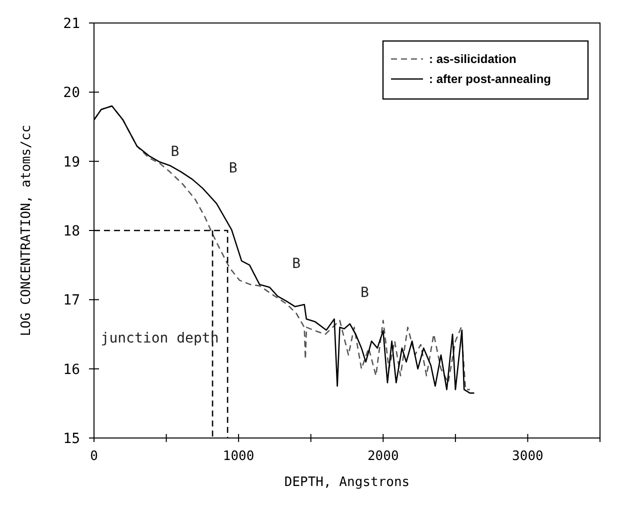 The height and width of the screenshot is (508, 626). Describe the element at coordinates (94, 456) in the screenshot. I see `x-tick-label: 0` at that location.